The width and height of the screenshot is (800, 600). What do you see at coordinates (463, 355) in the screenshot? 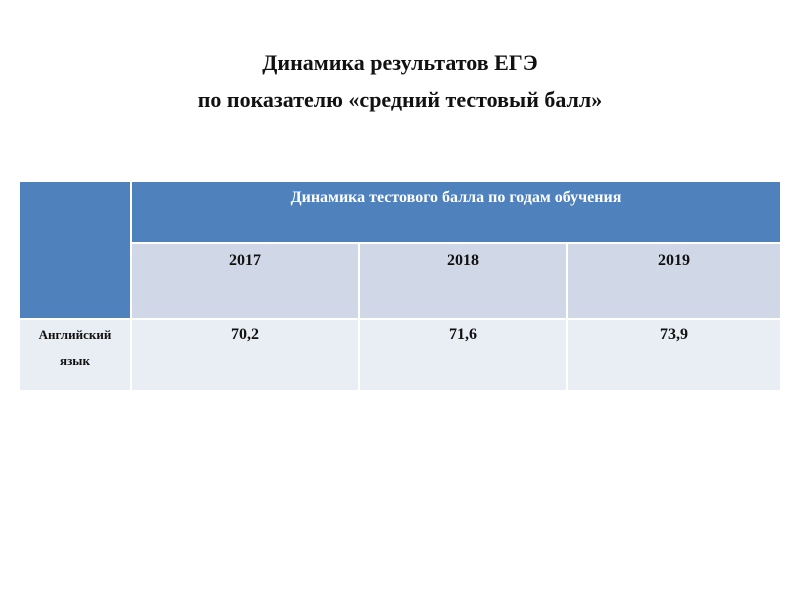
I see `value-cell-2018: 71,6` at bounding box center [463, 355].